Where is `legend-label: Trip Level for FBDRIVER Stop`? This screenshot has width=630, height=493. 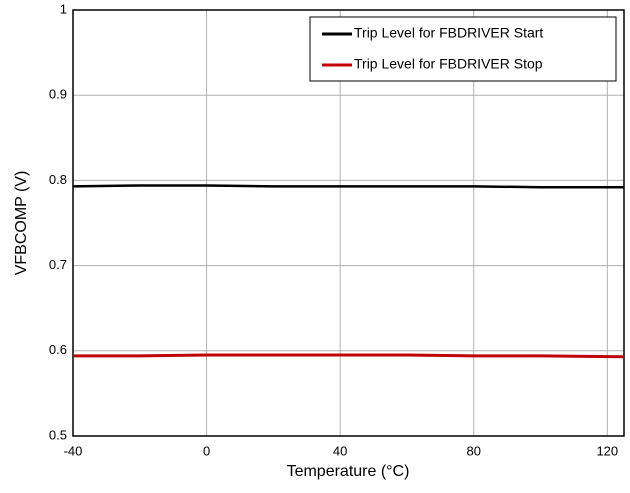
legend-label: Trip Level for FBDRIVER Stop is located at coordinates (448, 64).